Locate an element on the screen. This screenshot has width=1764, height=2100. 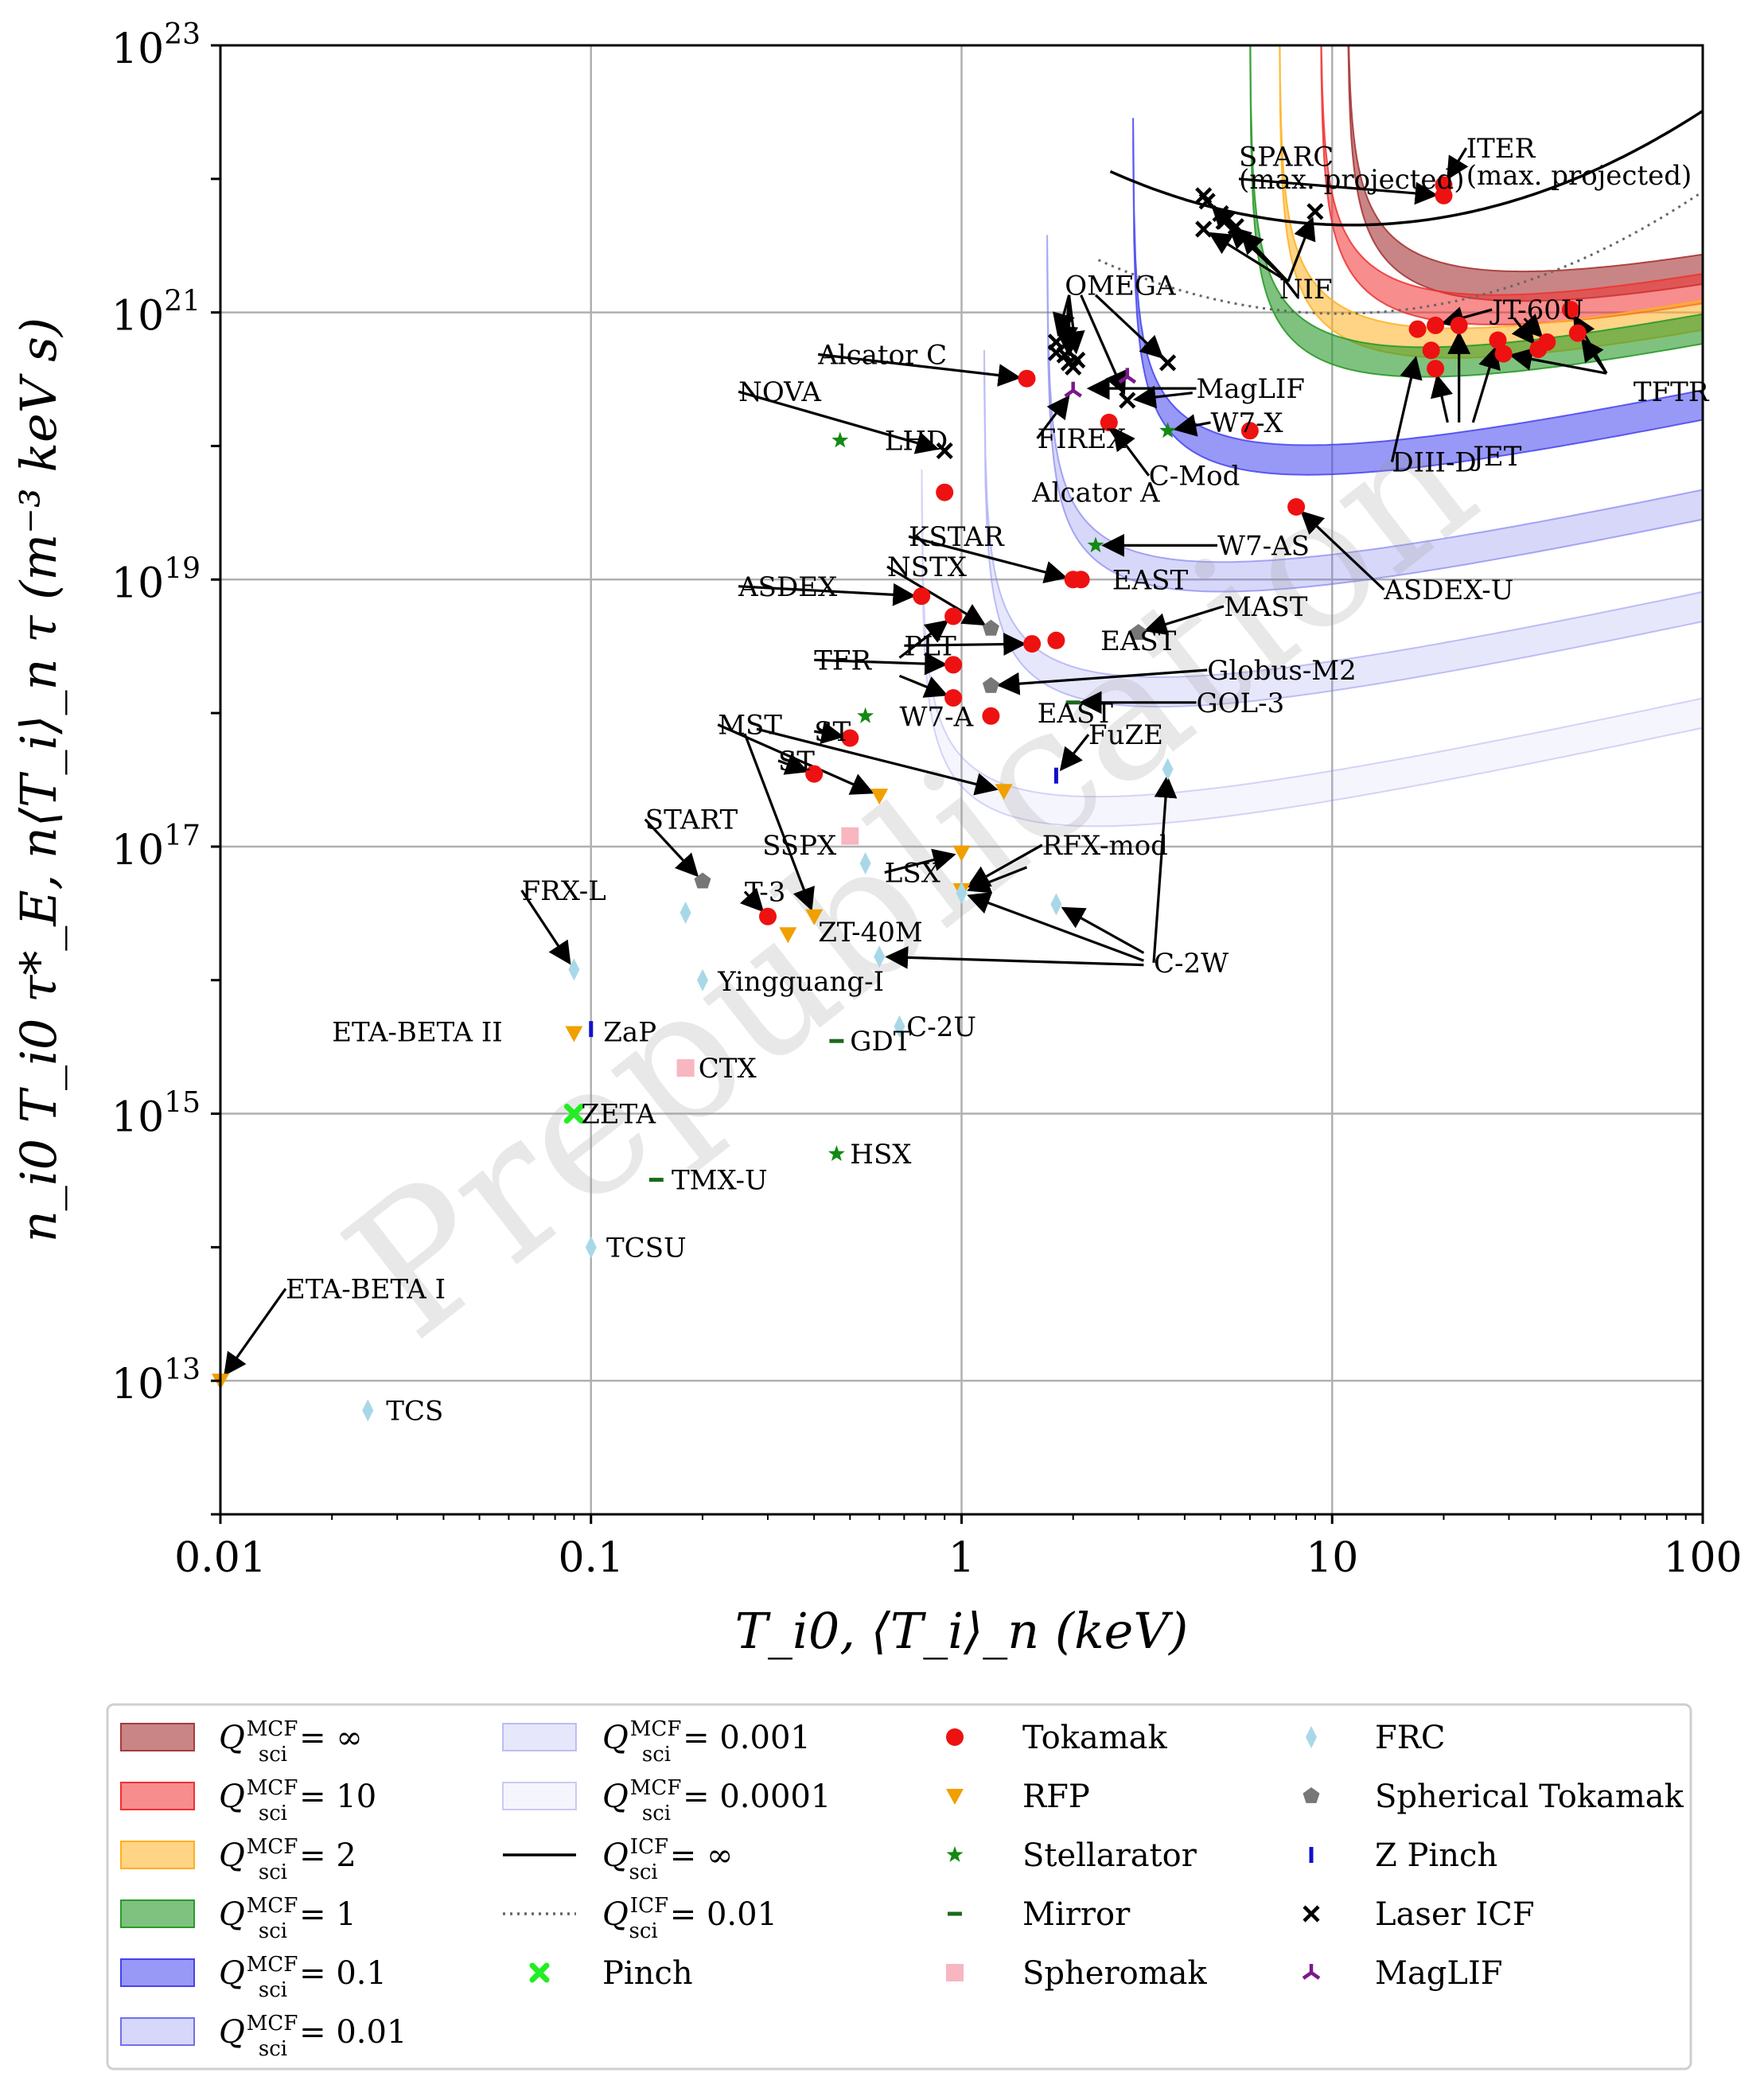
label-ctx: CTX is located at coordinates (728, 1069).